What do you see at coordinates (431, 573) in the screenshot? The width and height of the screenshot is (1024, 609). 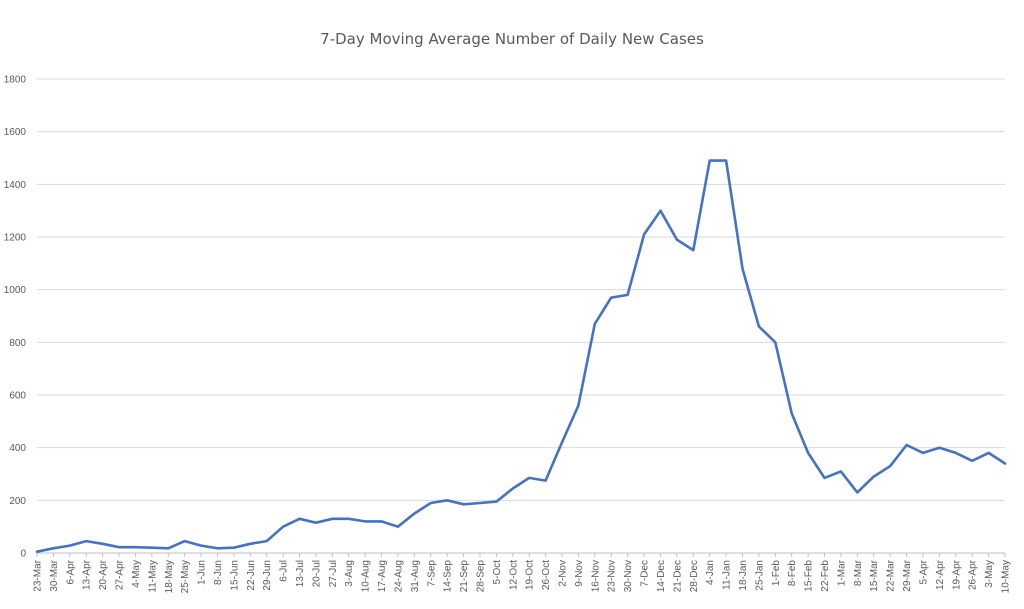 I see `x-tick-label: 7-Sep` at bounding box center [431, 573].